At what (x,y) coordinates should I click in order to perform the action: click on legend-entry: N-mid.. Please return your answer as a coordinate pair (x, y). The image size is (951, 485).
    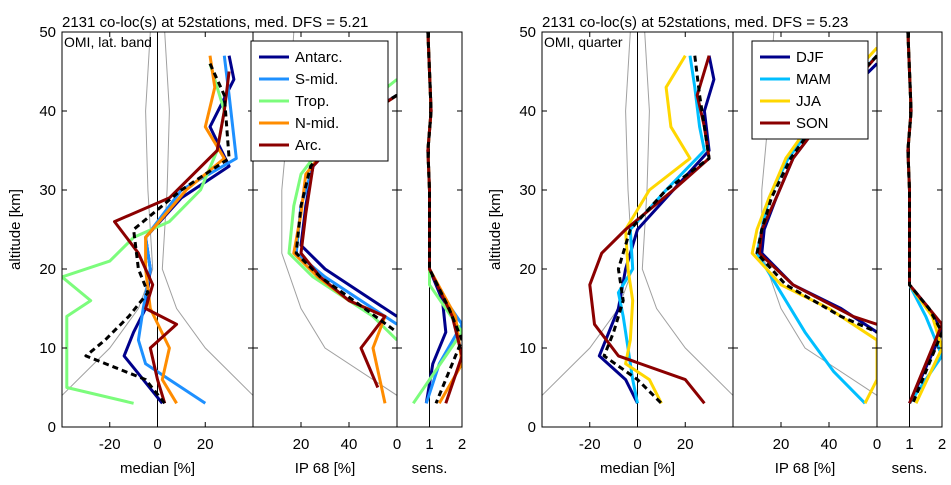
    Looking at the image, I should click on (317, 123).